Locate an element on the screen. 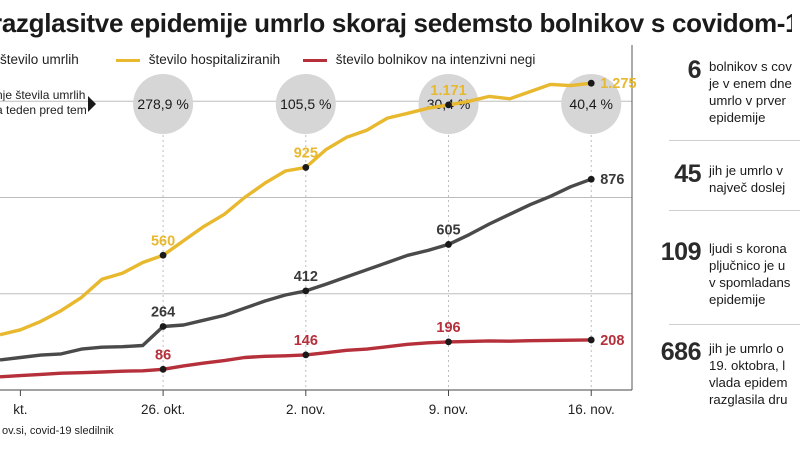 Image resolution: width=800 pixels, height=452 pixels. source-note: ov.si, covid-19 sledilnik is located at coordinates (58, 431).